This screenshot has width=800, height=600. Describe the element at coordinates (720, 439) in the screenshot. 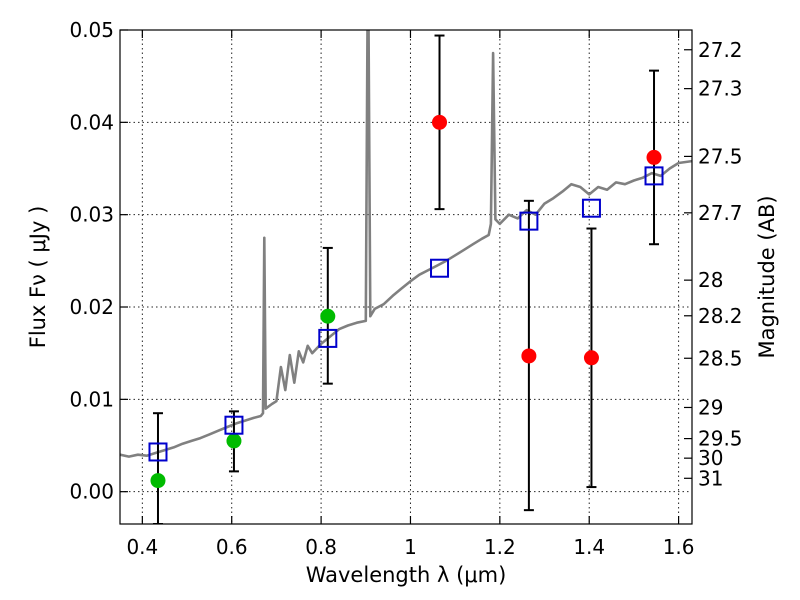

I see `magnitude-tick-label: 29.5` at that location.